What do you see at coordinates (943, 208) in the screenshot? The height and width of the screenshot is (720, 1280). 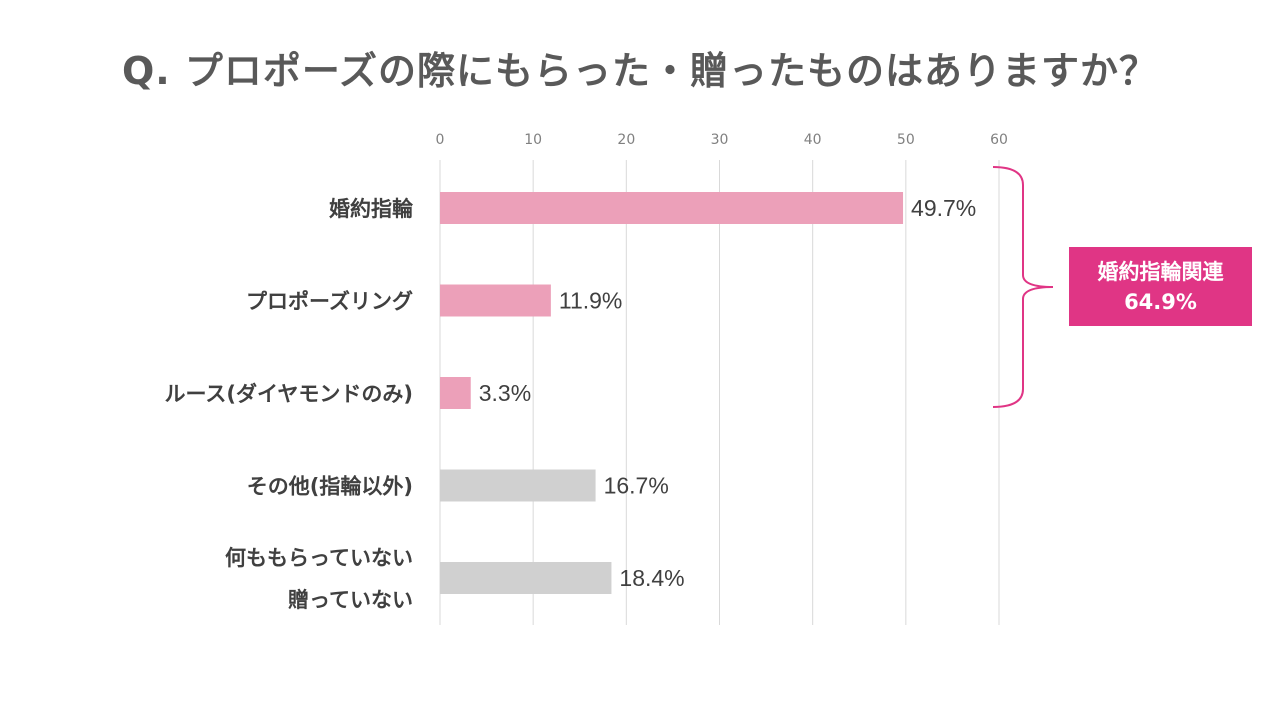 I see `data-label: 49.7%` at bounding box center [943, 208].